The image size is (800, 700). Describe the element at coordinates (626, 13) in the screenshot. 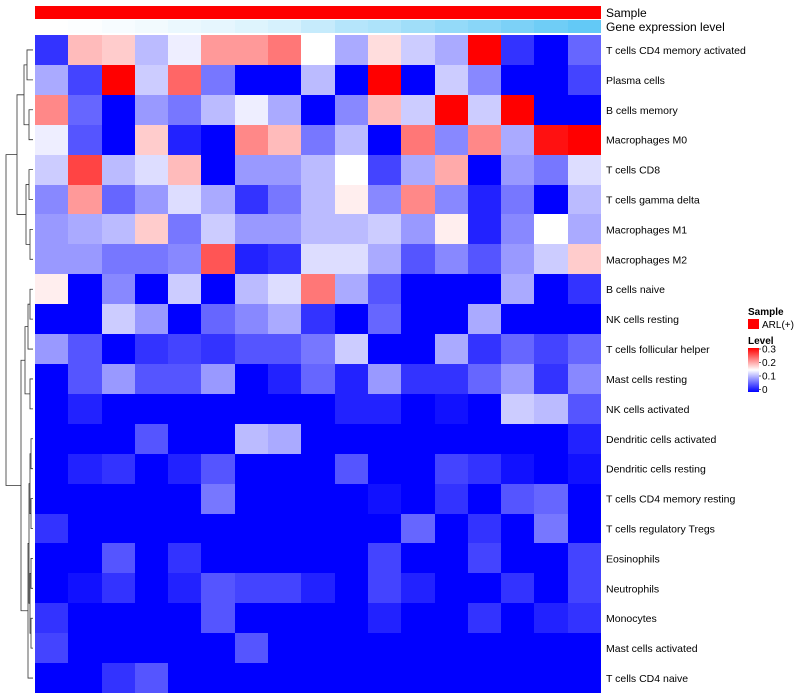

I see `annotation-label-sample: Sample` at that location.